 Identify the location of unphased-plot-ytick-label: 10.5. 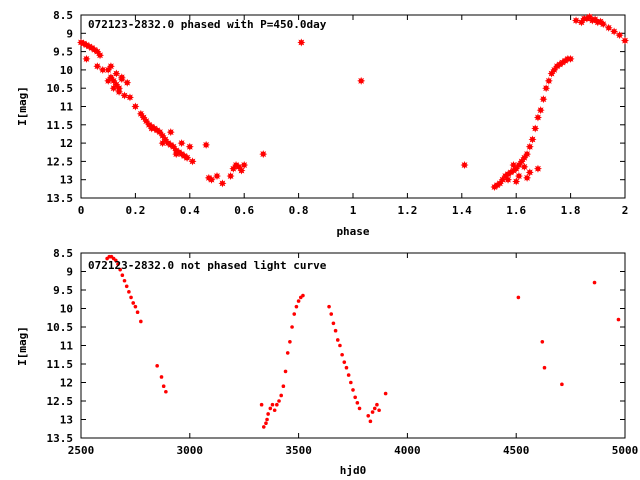
(60, 327).